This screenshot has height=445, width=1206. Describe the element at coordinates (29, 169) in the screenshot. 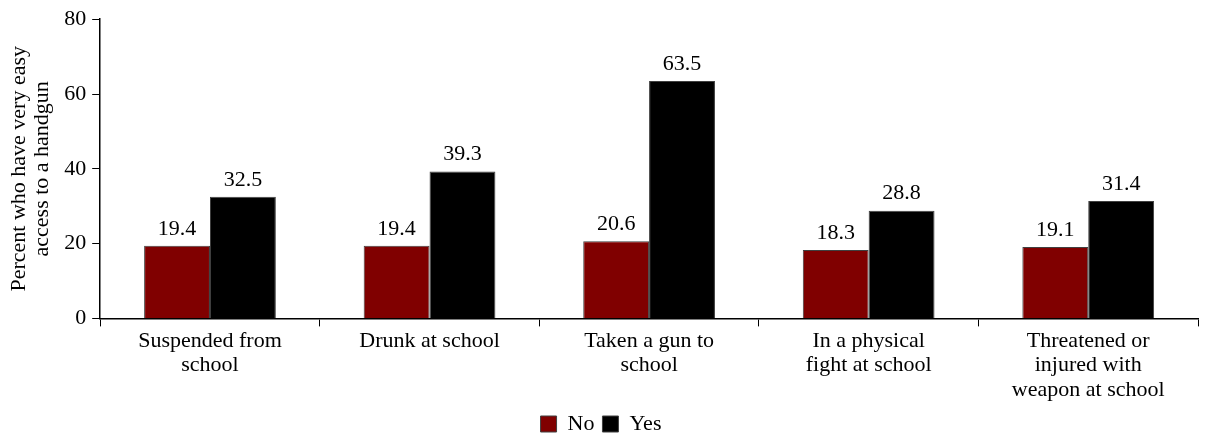

I see `y-axis-title: Percent who have very easy access to a handgun` at that location.